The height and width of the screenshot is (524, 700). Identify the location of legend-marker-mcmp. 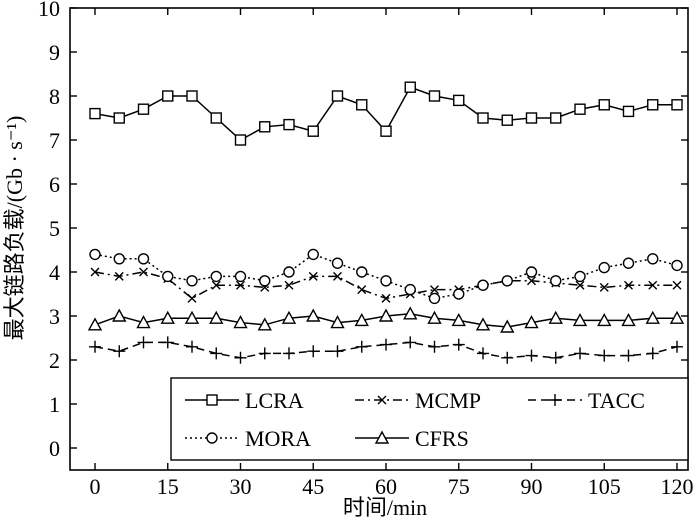
(382, 400).